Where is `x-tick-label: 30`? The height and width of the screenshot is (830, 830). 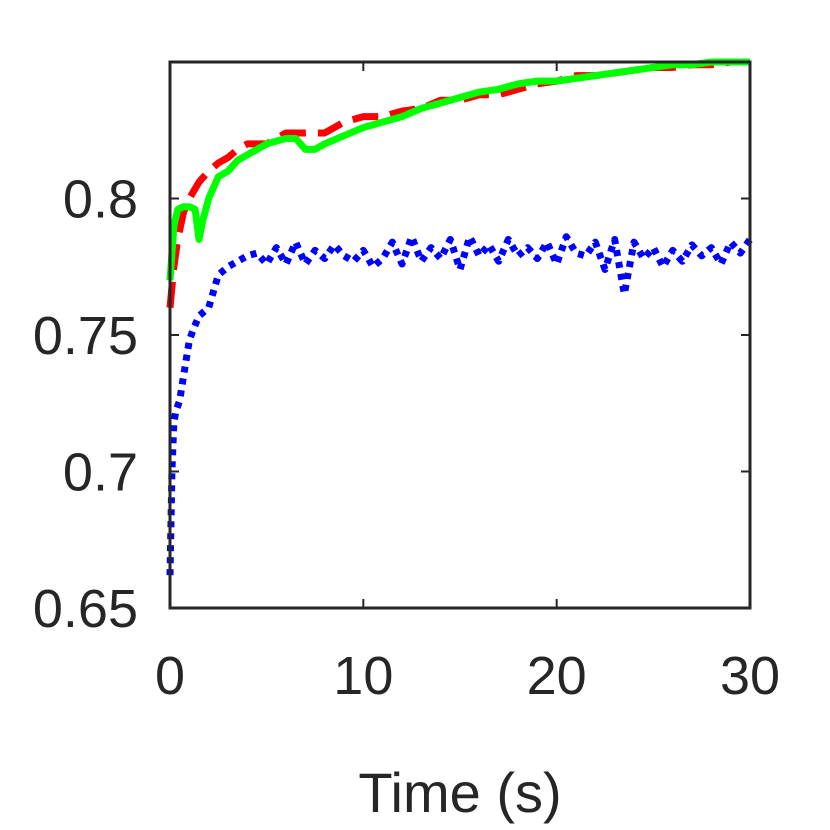 x-tick-label: 30 is located at coordinates (750, 676).